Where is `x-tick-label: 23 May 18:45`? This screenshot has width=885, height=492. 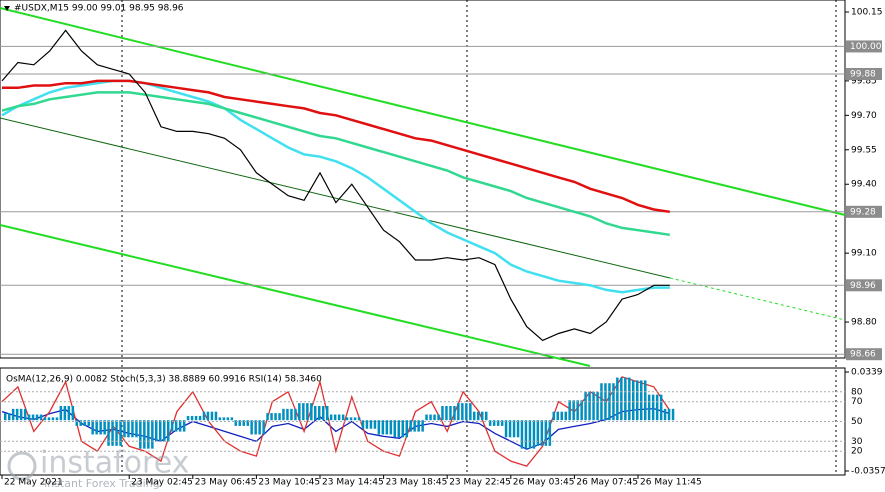
x-tick-label: 23 May 18:45 is located at coordinates (417, 483).